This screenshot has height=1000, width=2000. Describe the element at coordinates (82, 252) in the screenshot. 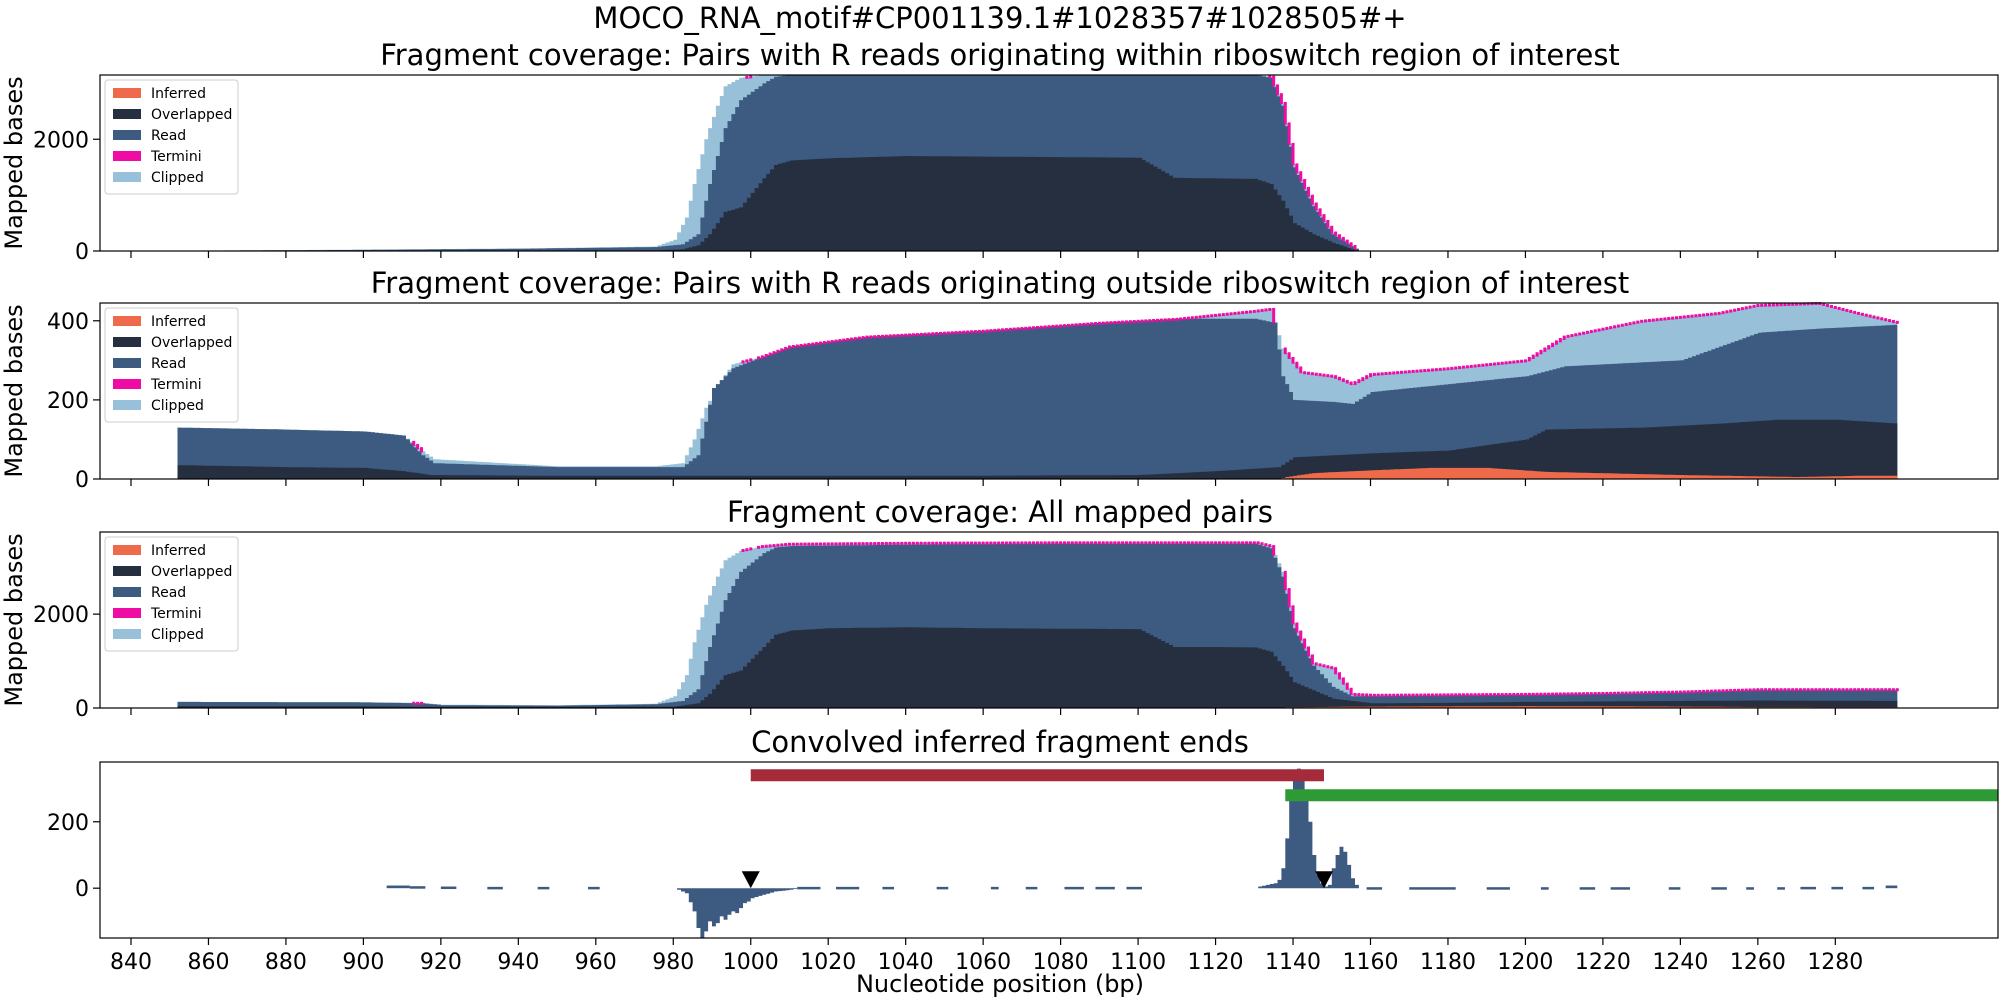

I see `y-tick-label: 0` at that location.